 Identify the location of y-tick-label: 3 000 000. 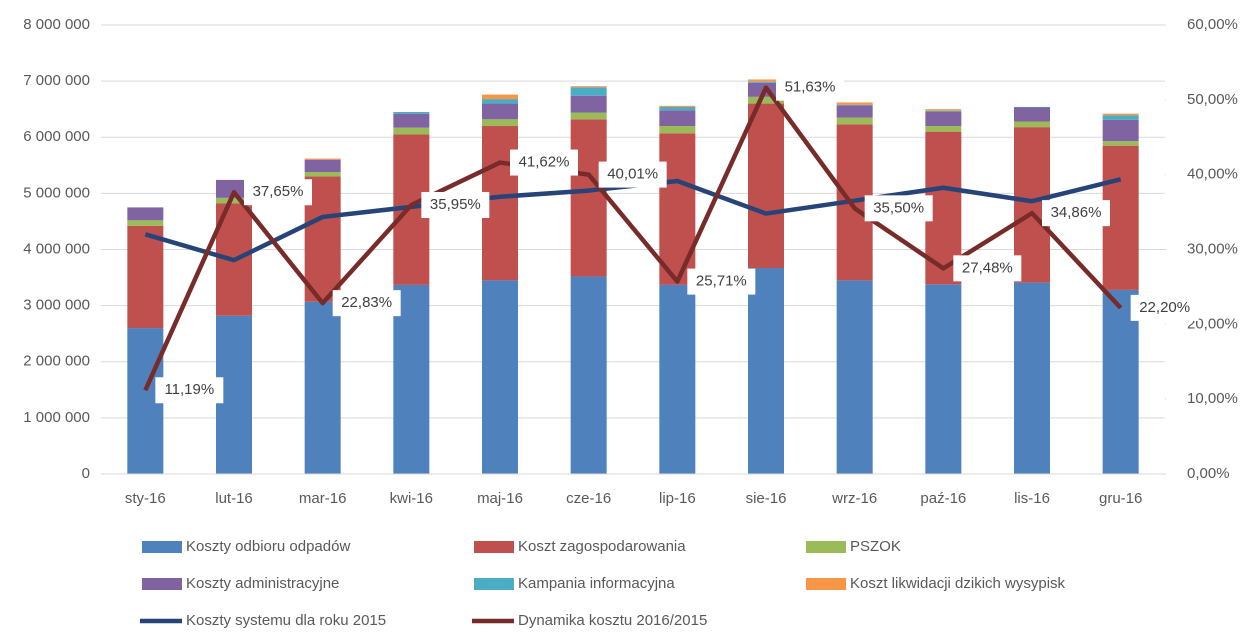
(56, 305).